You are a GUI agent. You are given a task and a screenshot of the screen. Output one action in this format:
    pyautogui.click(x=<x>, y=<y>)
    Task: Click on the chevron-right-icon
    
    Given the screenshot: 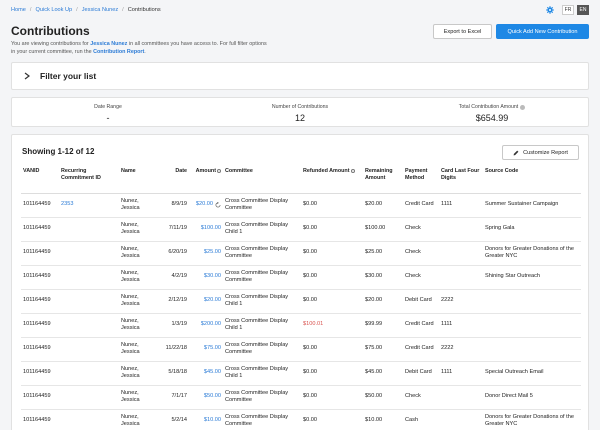 What is the action you would take?
    pyautogui.click(x=28, y=76)
    